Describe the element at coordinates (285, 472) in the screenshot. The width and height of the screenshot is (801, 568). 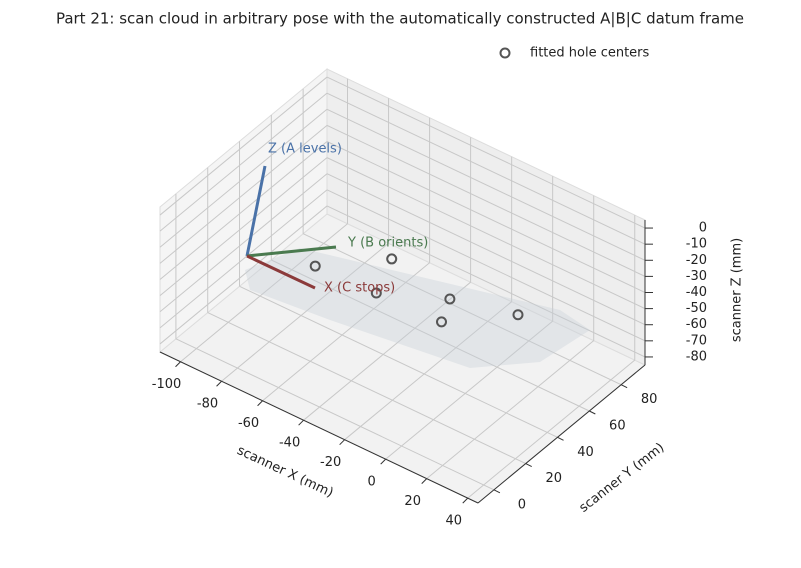
I see `x-axis-label: scanner X (mm)` at that location.